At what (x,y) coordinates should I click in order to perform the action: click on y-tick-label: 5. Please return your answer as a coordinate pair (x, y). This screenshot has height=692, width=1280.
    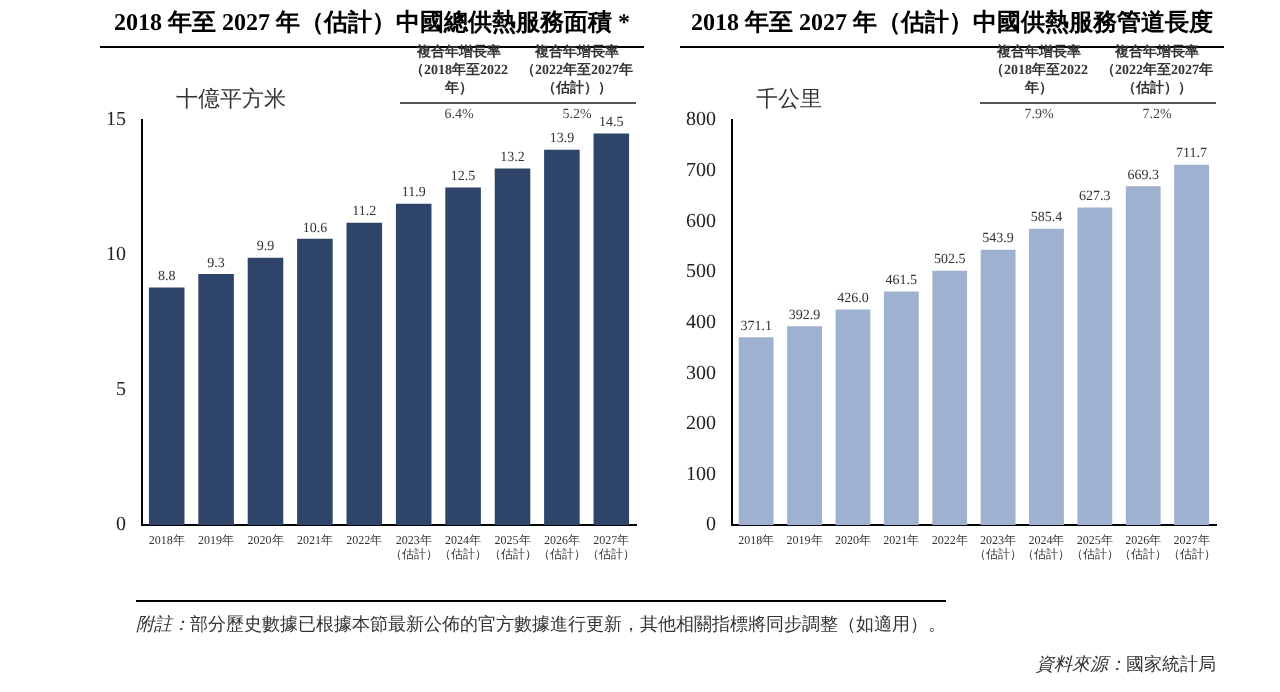
    Looking at the image, I should click on (121, 390).